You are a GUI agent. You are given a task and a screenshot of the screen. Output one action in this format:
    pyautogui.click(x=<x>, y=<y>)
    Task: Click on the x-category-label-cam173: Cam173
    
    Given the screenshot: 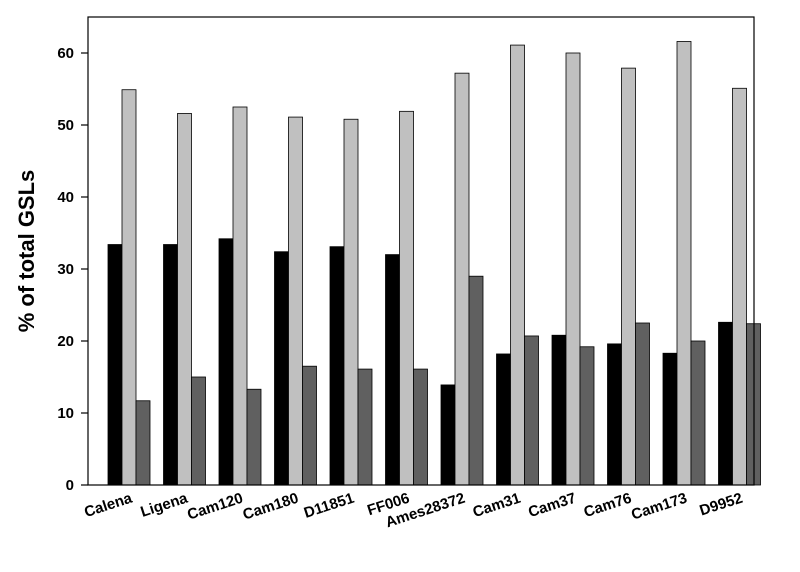 What is the action you would take?
    pyautogui.click(x=659, y=507)
    